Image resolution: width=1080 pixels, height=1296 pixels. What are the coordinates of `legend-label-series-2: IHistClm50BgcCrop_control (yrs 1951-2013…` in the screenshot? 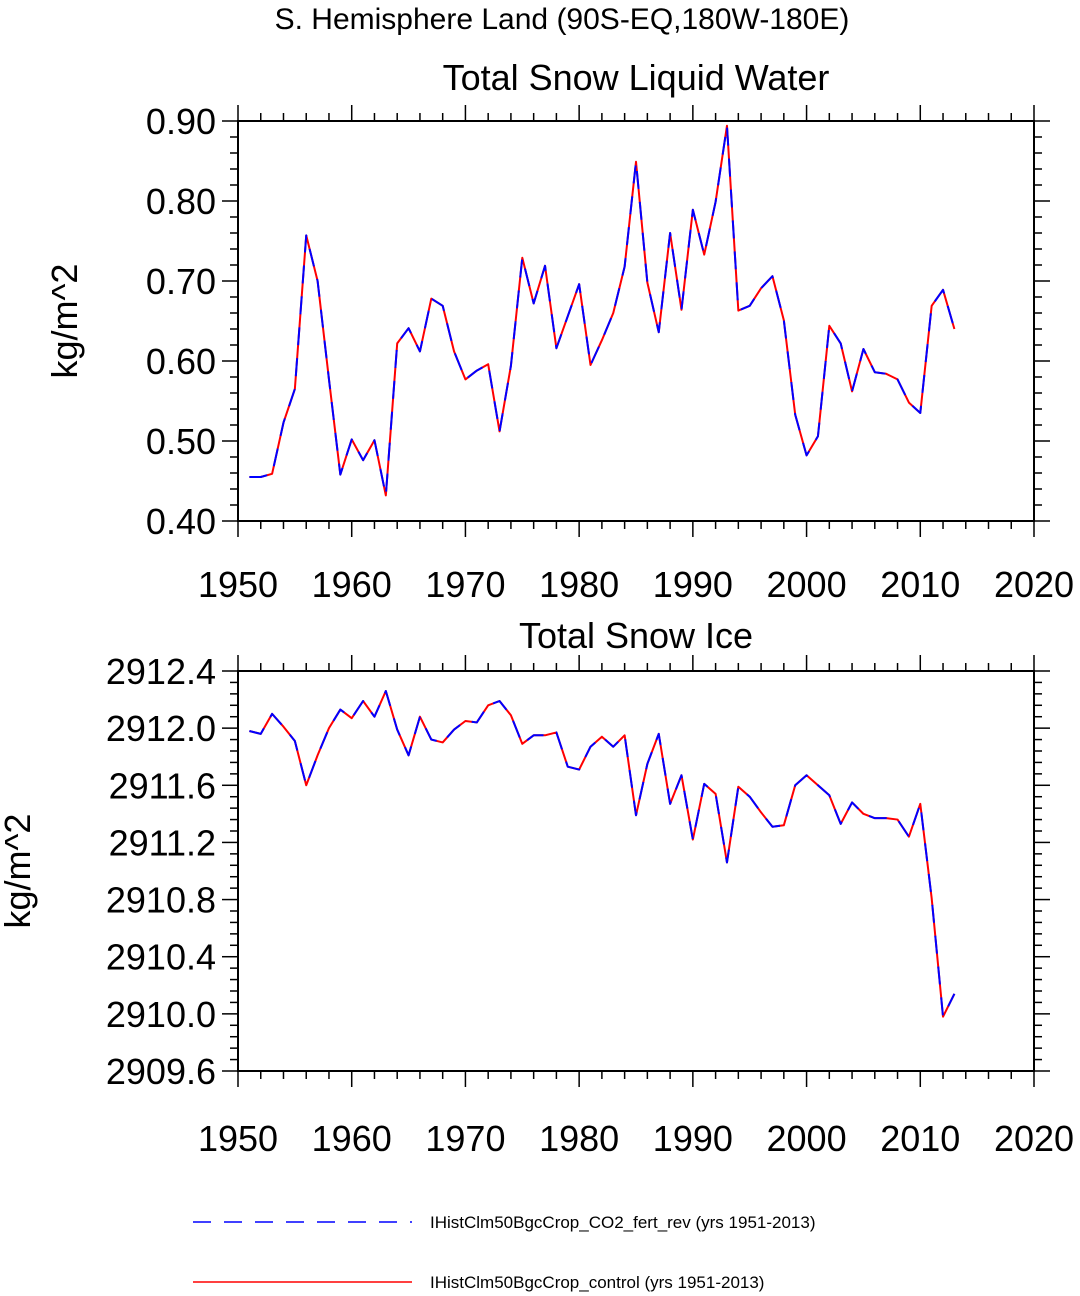 It's located at (597, 1282).